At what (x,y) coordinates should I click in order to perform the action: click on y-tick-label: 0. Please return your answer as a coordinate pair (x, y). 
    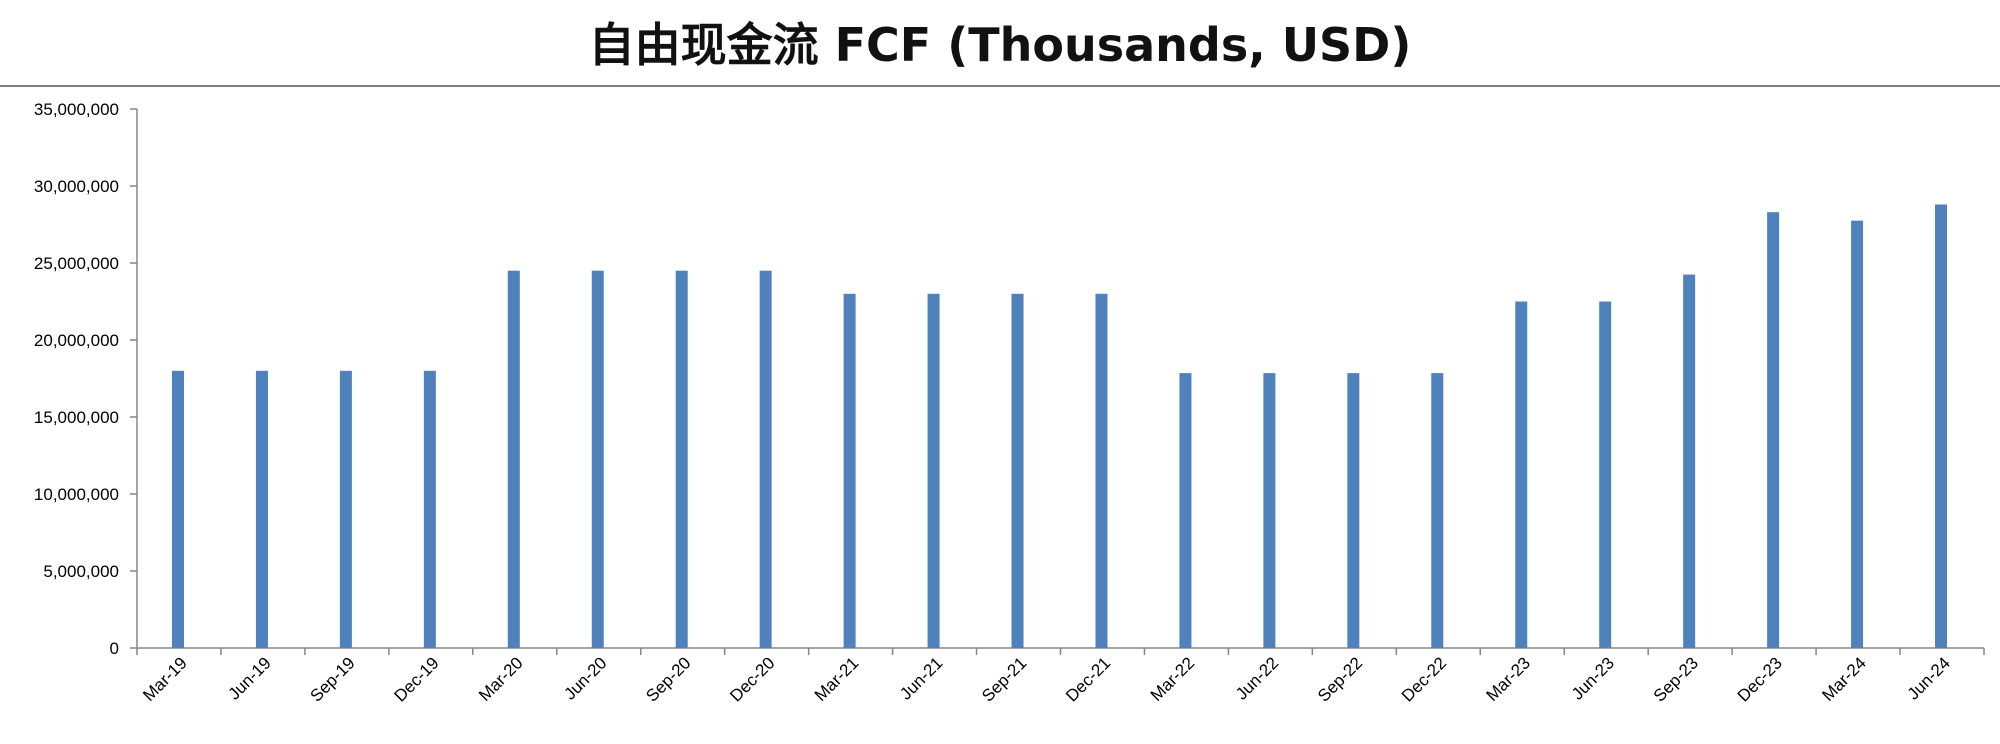
    Looking at the image, I should click on (114, 648).